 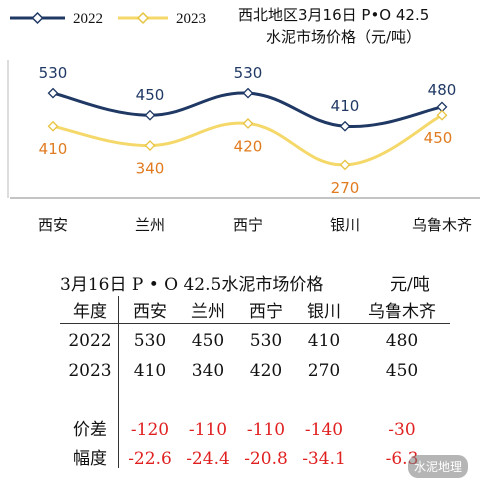 I want to click on point-2022-兰州, so click(x=150, y=115).